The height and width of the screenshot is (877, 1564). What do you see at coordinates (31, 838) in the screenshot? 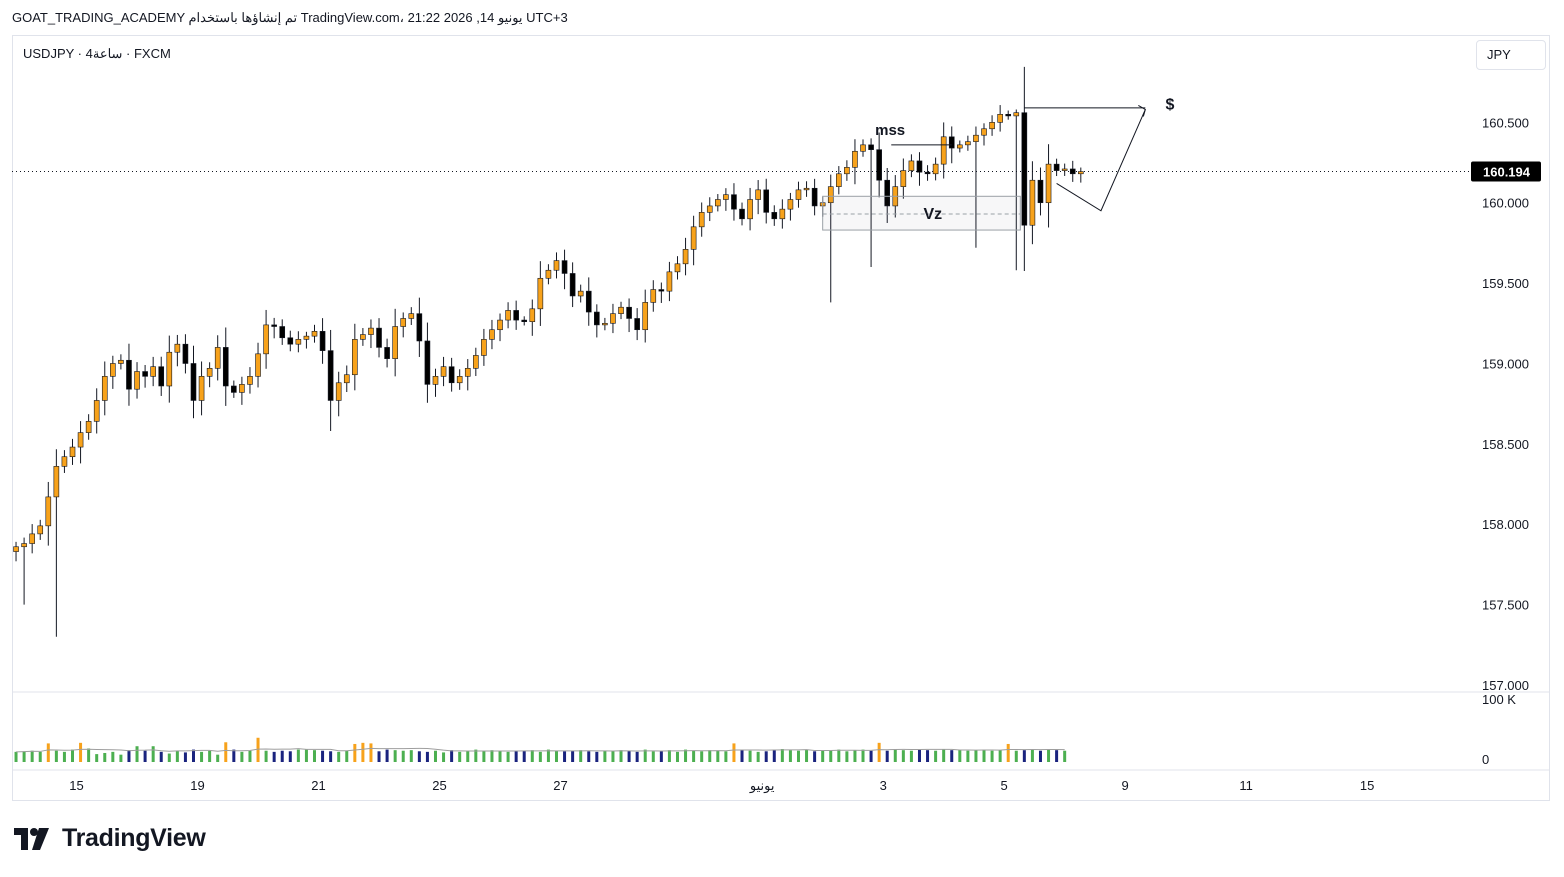
I see `tradingview-logo-icon` at bounding box center [31, 838].